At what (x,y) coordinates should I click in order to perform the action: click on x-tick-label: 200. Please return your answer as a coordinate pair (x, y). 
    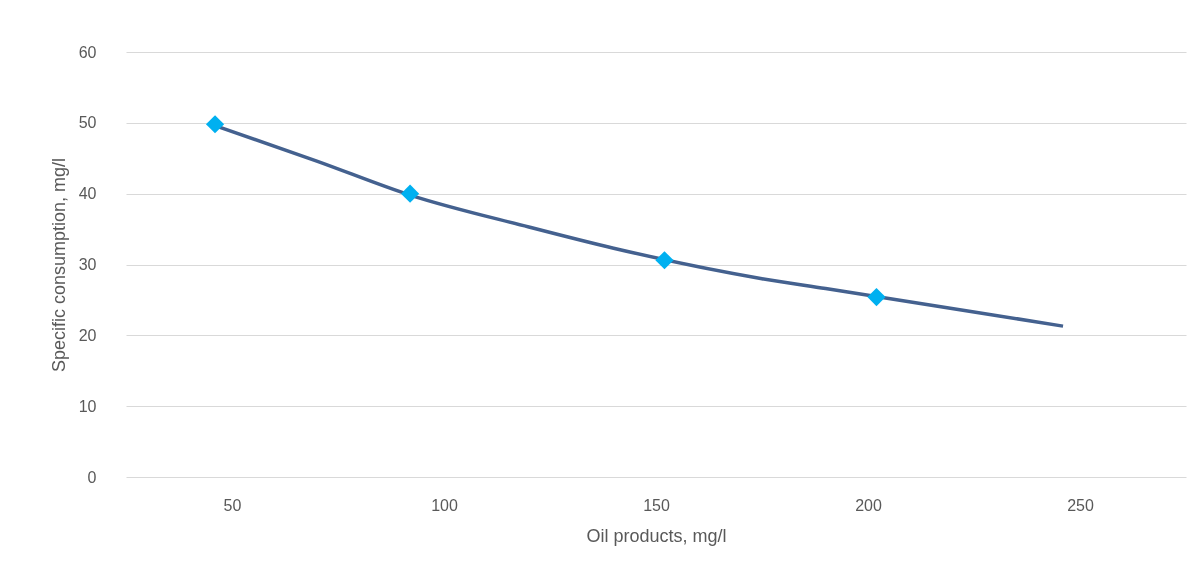
    Looking at the image, I should click on (868, 505).